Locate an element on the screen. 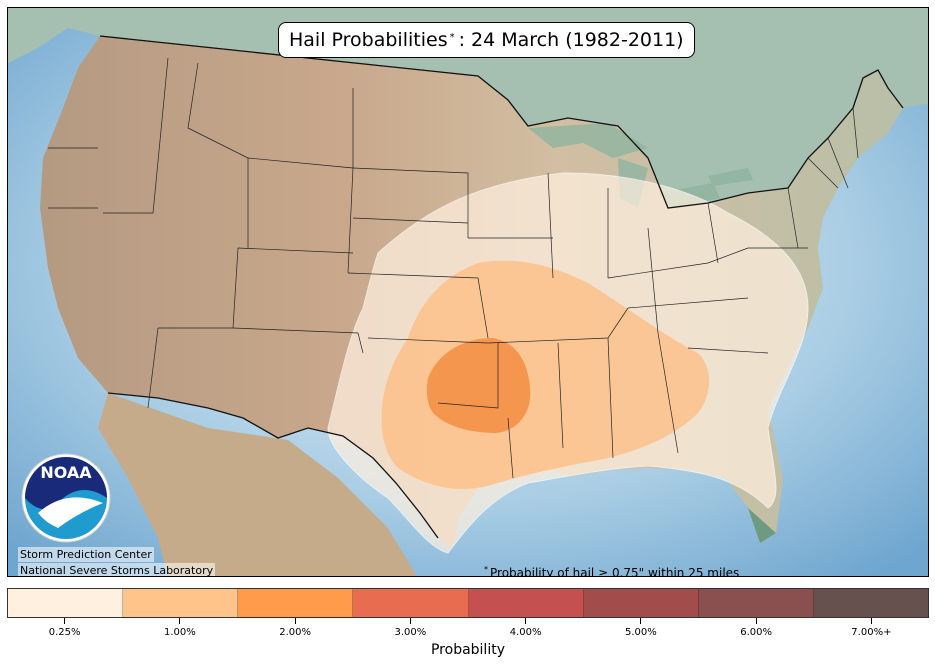  colorbar-label: 7.00%+ is located at coordinates (871, 632).